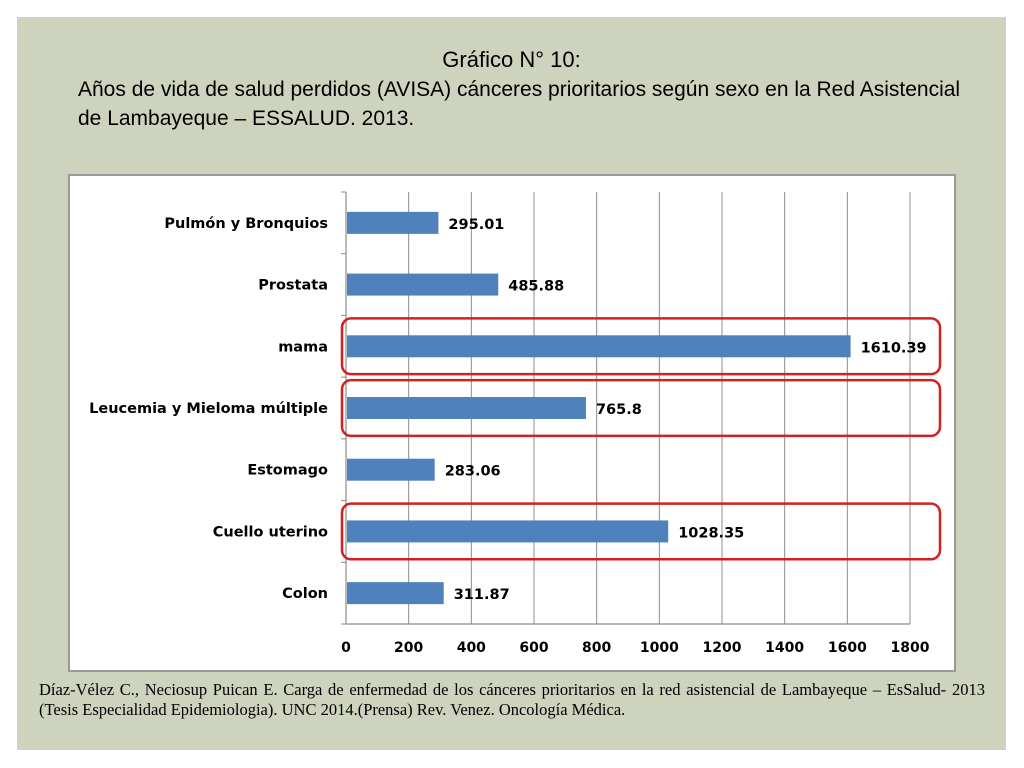  What do you see at coordinates (476, 225) in the screenshot?
I see `value-label: 295.01` at bounding box center [476, 225].